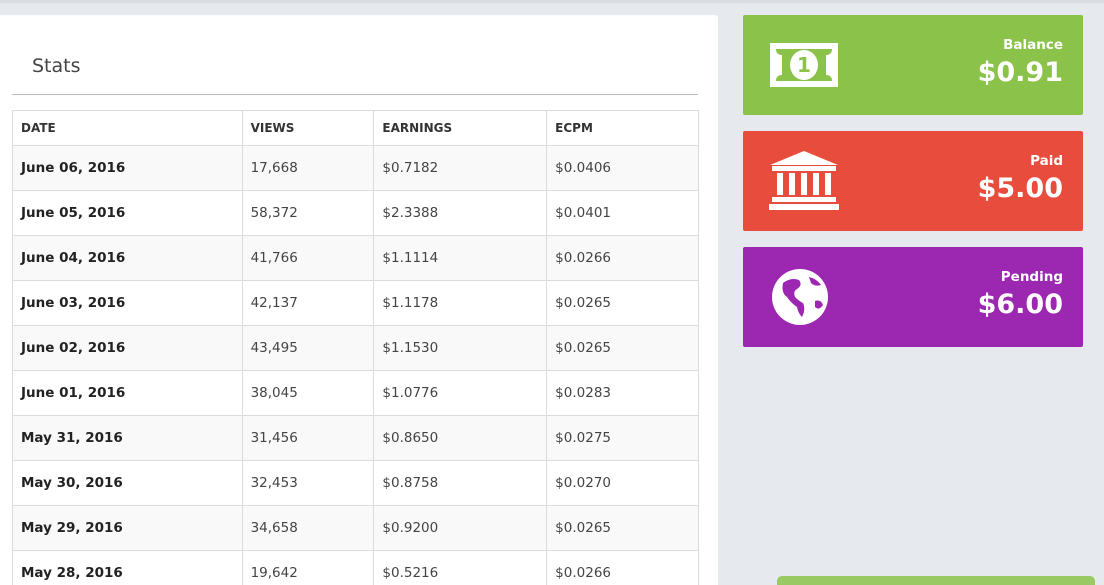  I want to click on cell-ecpm: $0.0406, so click(622, 168).